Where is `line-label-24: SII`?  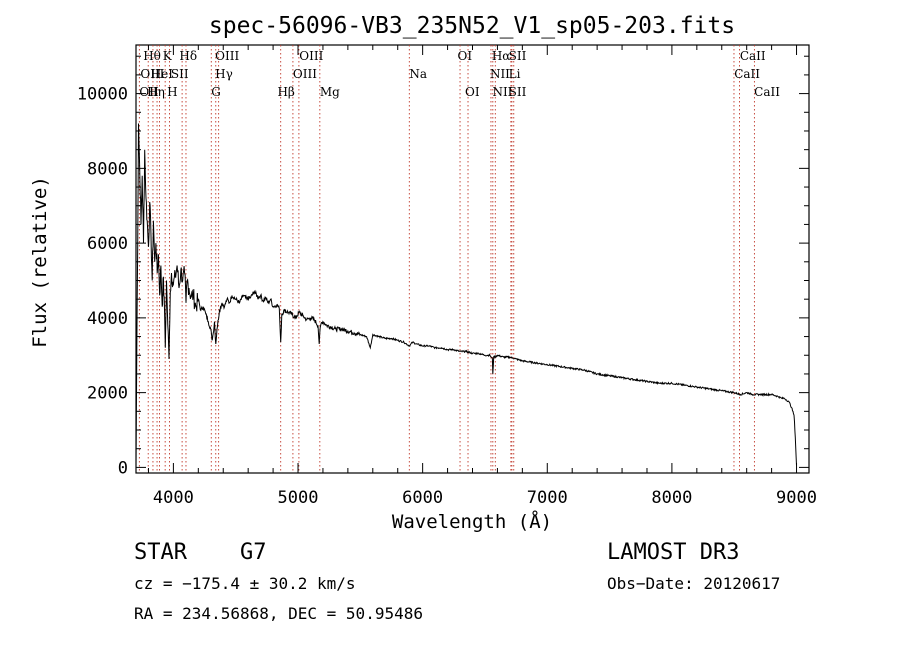
line-label-24: SII is located at coordinates (518, 92).